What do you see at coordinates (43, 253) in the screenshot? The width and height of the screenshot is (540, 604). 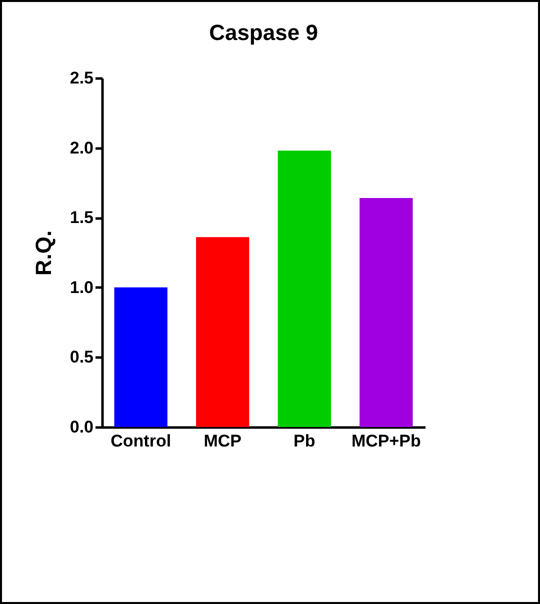 I see `y-axis-title: R.Q.` at bounding box center [43, 253].